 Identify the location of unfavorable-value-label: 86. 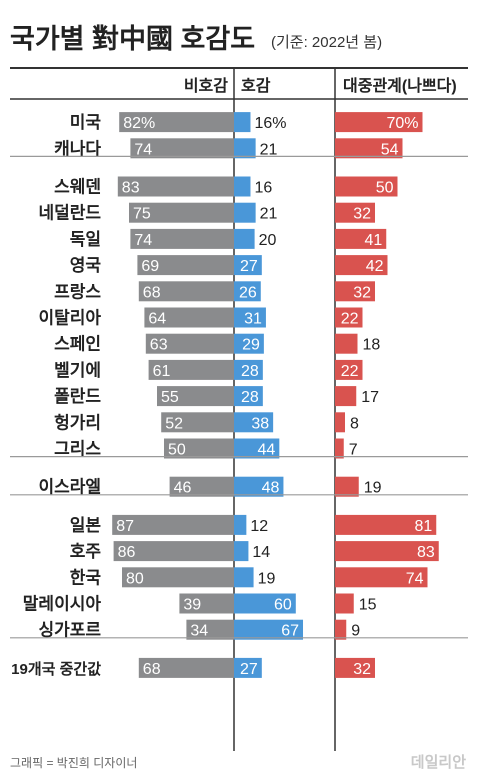
(127, 552).